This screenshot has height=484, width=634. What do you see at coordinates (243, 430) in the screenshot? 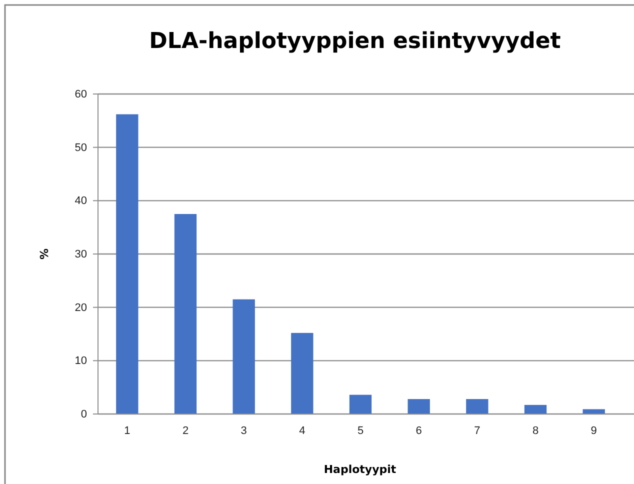
I see `x-tick-label: 3` at bounding box center [243, 430].